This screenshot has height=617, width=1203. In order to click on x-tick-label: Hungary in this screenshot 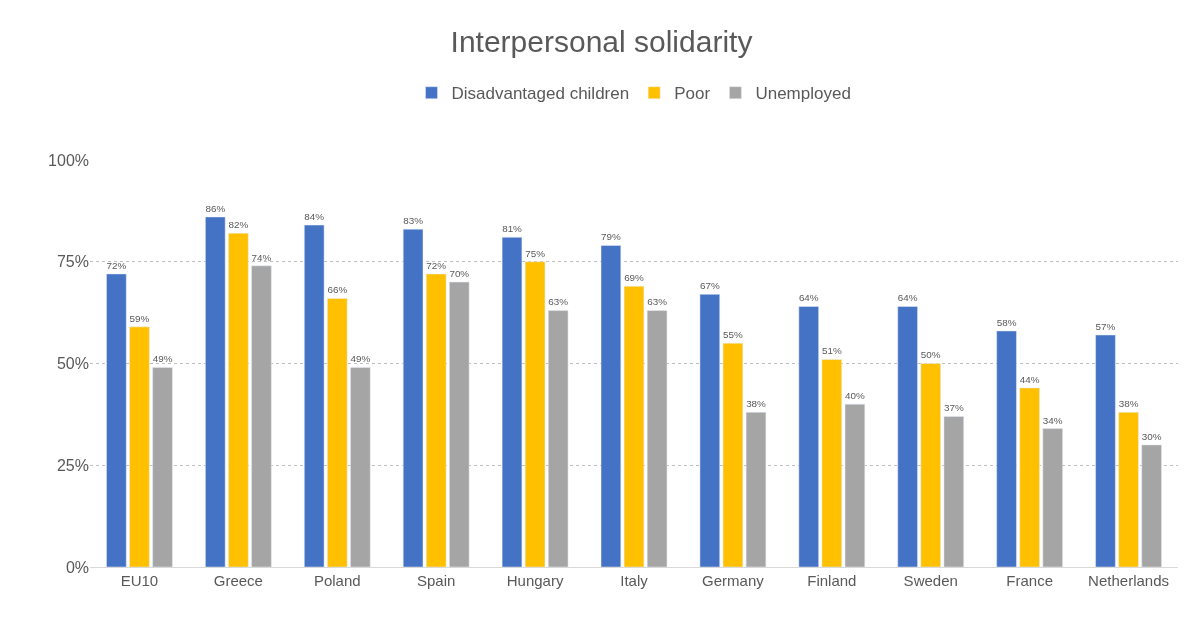, I will do `click(535, 580)`.